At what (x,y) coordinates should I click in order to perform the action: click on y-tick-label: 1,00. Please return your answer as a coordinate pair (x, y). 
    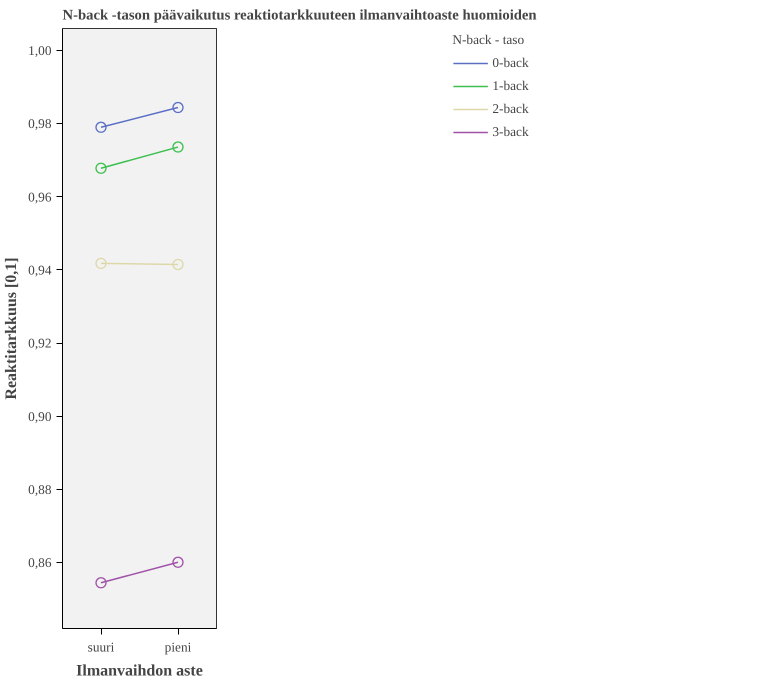
    Looking at the image, I should click on (40, 50).